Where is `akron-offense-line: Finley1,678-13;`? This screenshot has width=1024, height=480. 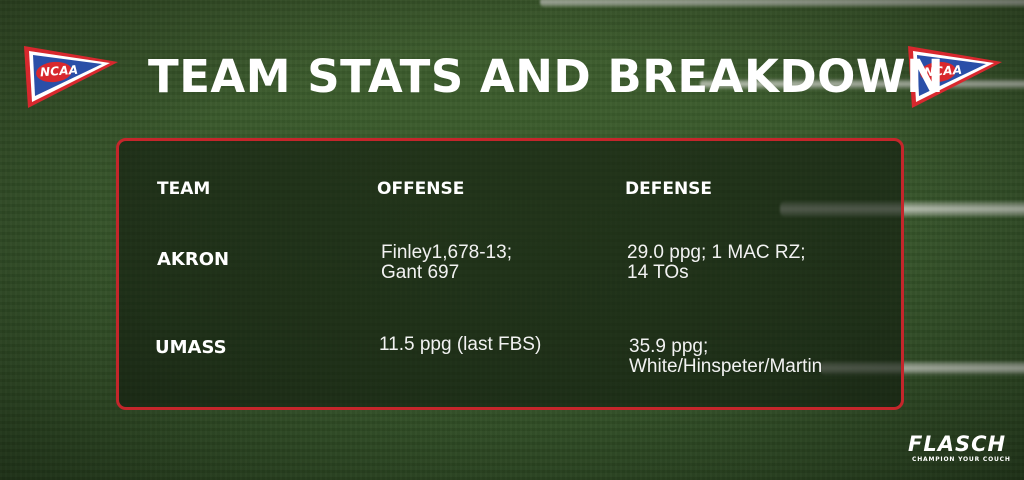
akron-offense-line: Finley1,678-13; is located at coordinates (446, 252).